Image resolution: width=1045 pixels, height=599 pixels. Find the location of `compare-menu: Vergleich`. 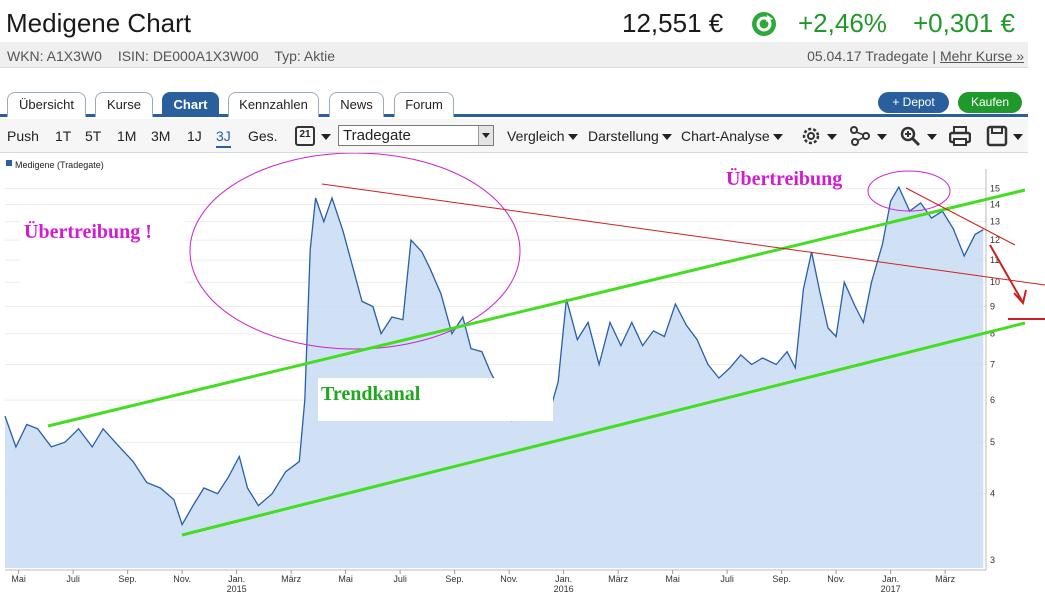

compare-menu: Vergleich is located at coordinates (542, 136).